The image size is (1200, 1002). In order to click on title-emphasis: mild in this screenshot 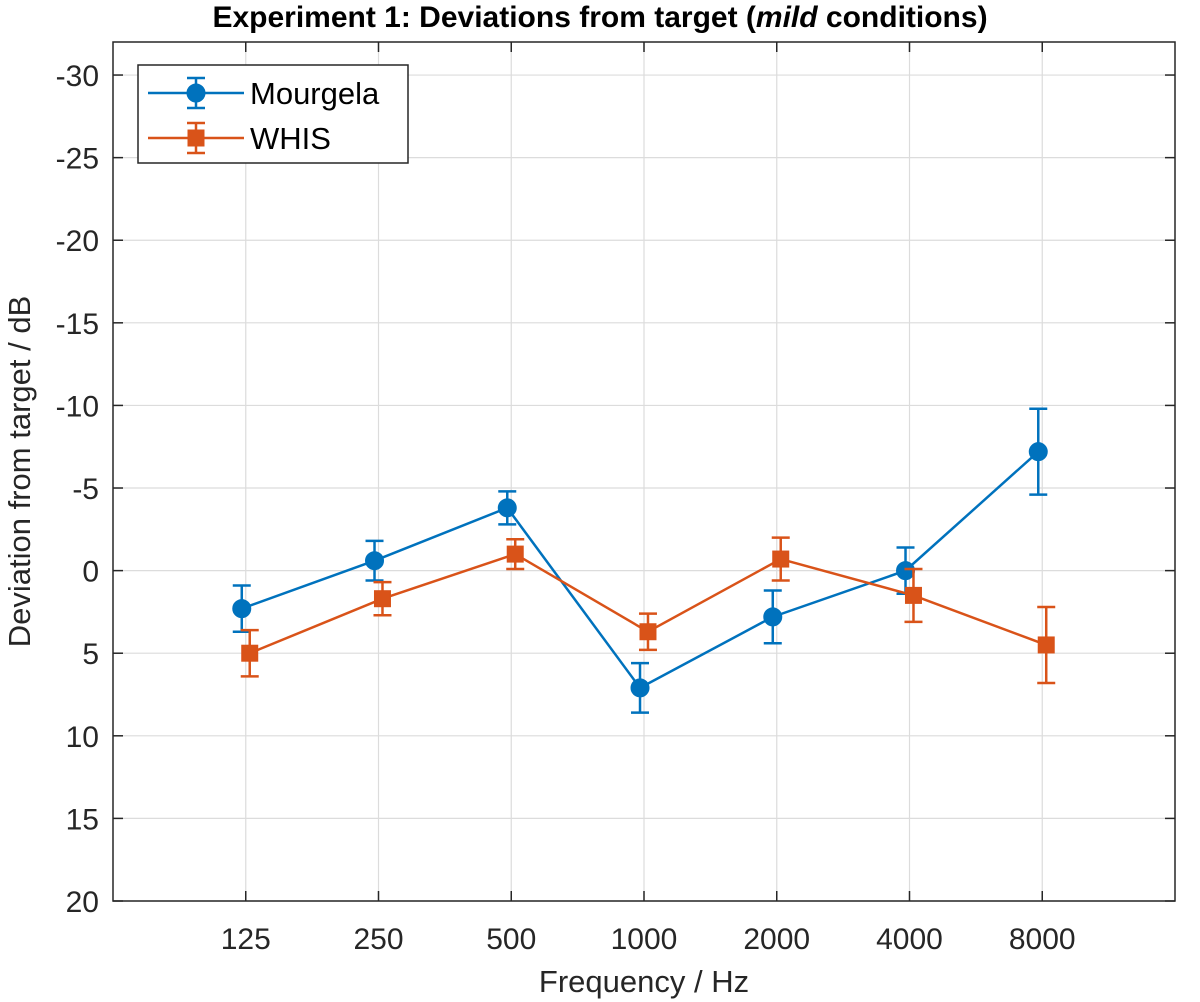, I will do `click(786, 17)`.